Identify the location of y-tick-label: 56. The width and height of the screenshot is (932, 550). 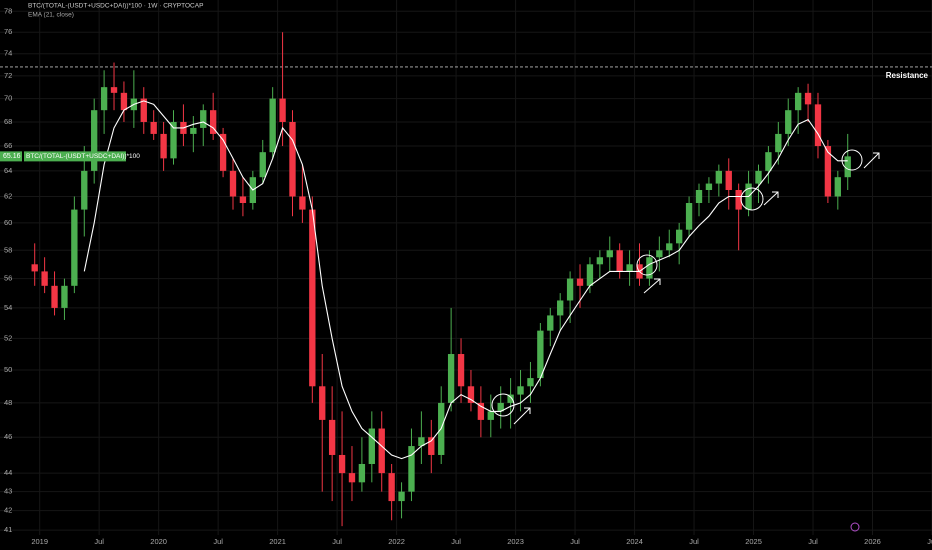
(8, 278).